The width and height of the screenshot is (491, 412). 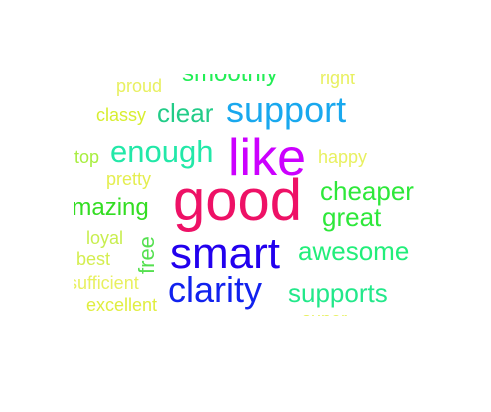 What do you see at coordinates (352, 217) in the screenshot?
I see `word-great: great` at bounding box center [352, 217].